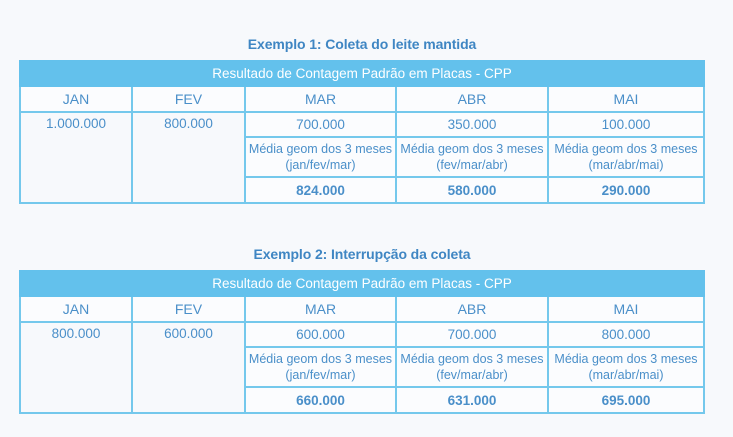 This screenshot has height=437, width=733. I want to click on mean-value: 290.000, so click(626, 190).